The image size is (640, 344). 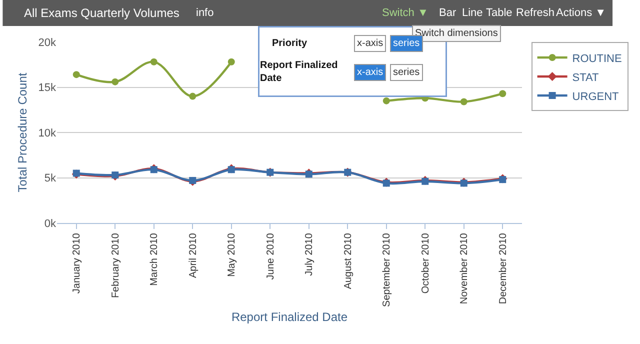 What do you see at coordinates (193, 255) in the screenshot?
I see `x-tick-label: April 2010` at bounding box center [193, 255].